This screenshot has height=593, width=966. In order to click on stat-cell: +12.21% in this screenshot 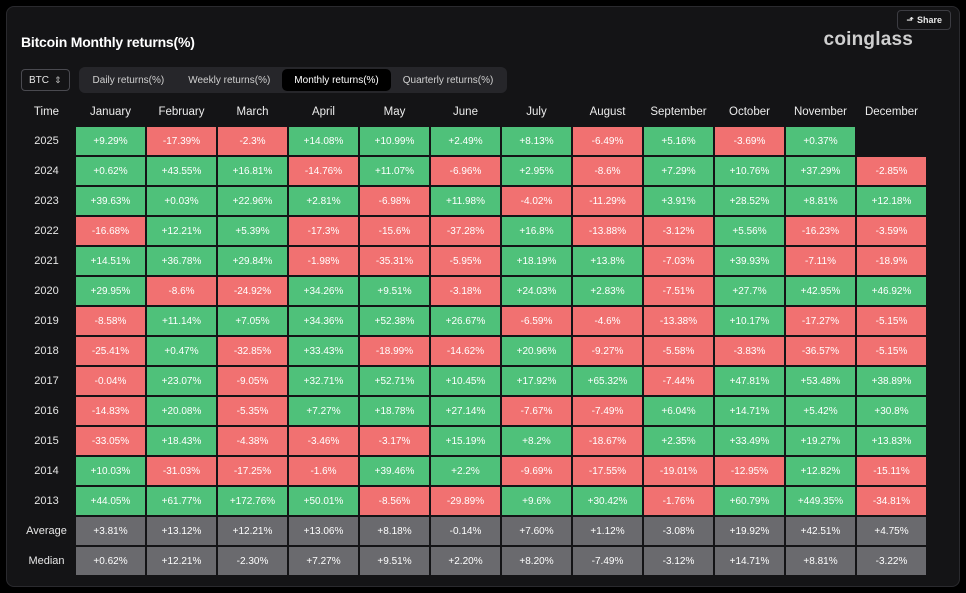, I will do `click(181, 561)`.